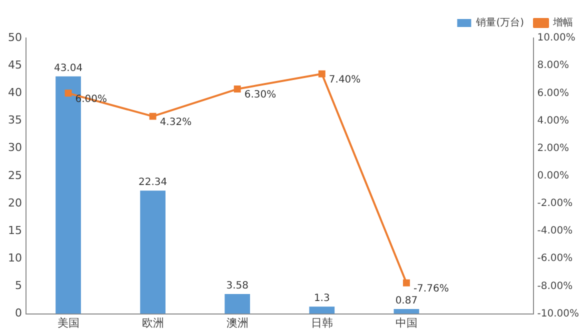 This screenshot has height=335, width=587. What do you see at coordinates (15, 120) in the screenshot?
I see `y-tick-label: 35` at bounding box center [15, 120].